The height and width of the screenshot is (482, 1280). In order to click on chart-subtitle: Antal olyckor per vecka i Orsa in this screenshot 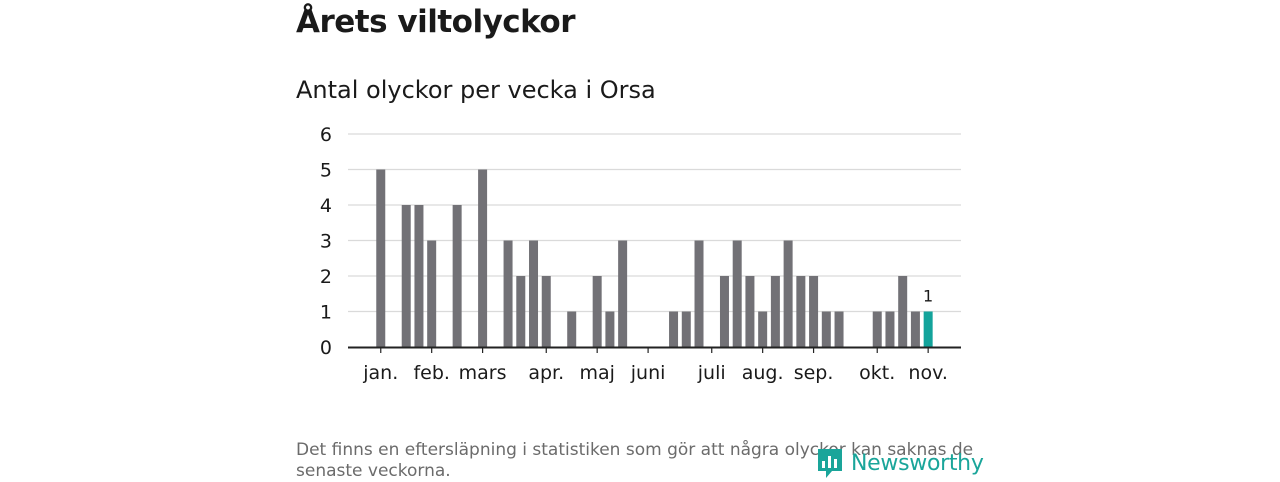, I will do `click(476, 90)`.